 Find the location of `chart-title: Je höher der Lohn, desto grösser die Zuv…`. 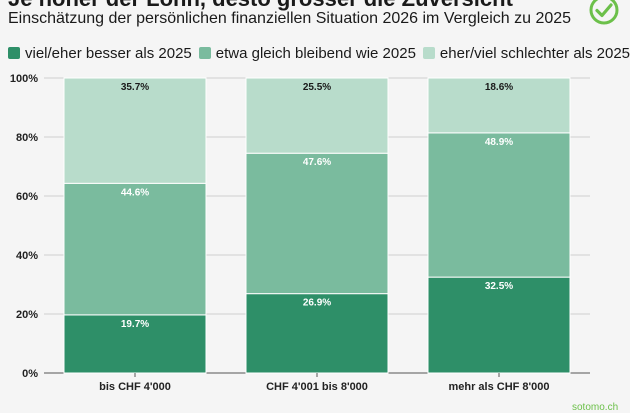

chart-title: Je höher der Lohn, desto grösser die Zuv… is located at coordinates (260, 6).